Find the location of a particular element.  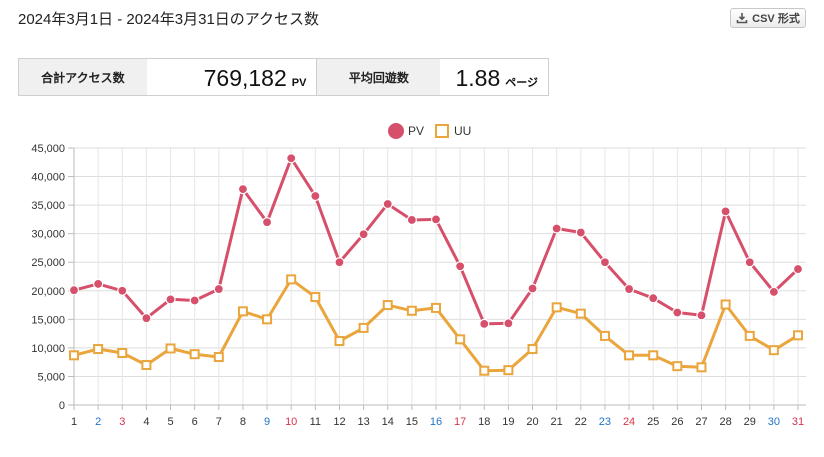

y-tick-label: 25,000 is located at coordinates (48, 263).